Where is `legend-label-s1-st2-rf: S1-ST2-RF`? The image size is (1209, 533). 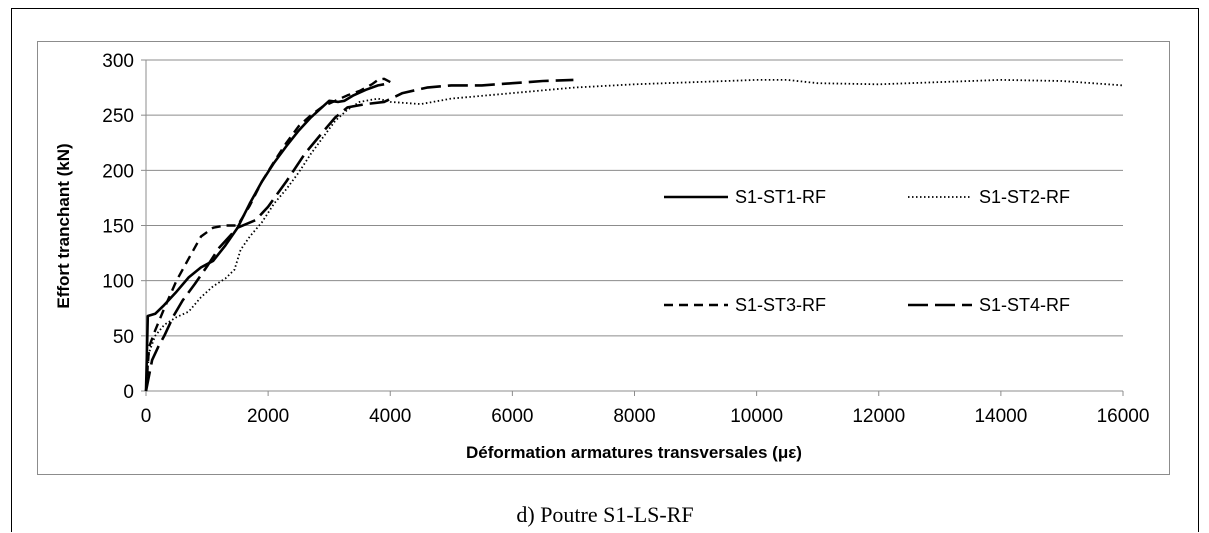
legend-label-s1-st2-rf: S1-ST2-RF is located at coordinates (1024, 197).